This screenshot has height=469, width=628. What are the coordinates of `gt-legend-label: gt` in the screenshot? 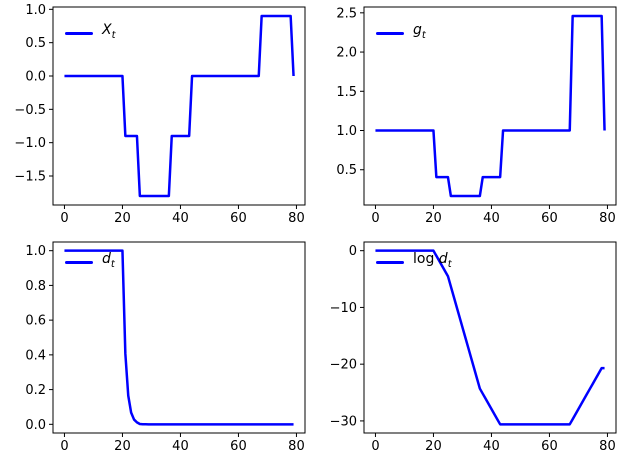 It's located at (419, 33).